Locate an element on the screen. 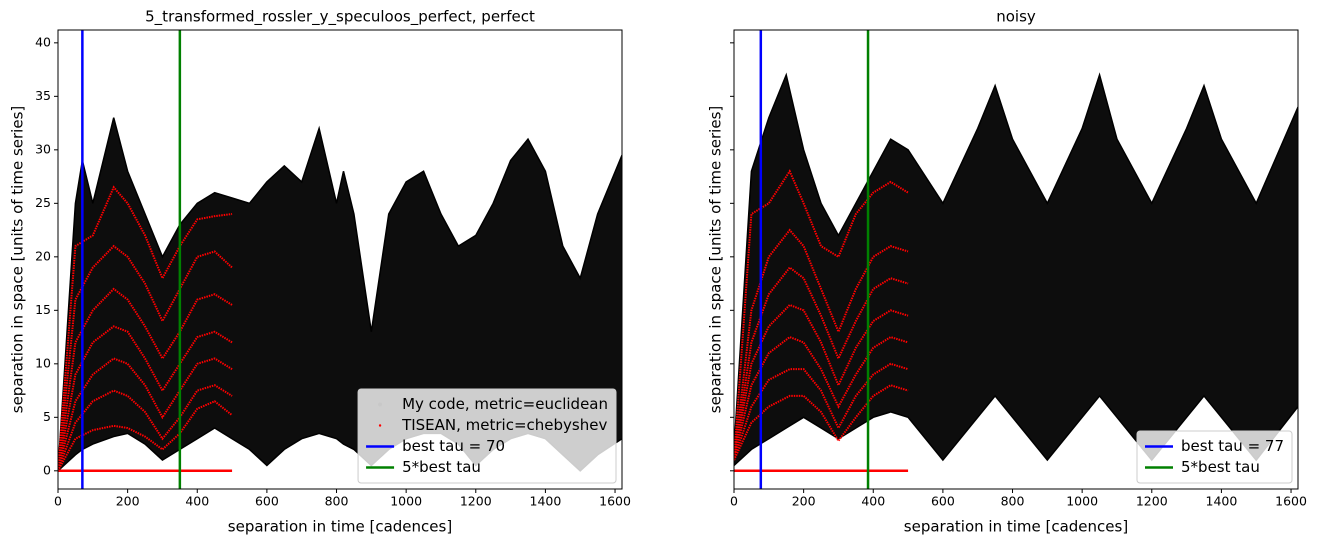  y-tick-label: 15 is located at coordinates (43, 309).